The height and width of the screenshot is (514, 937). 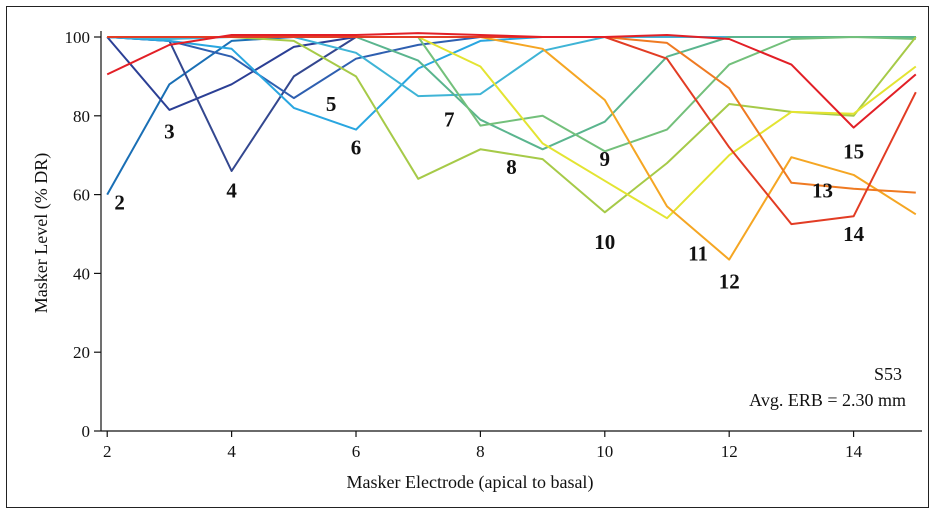 What do you see at coordinates (822, 191) in the screenshot?
I see `series-label-13: 13` at bounding box center [822, 191].